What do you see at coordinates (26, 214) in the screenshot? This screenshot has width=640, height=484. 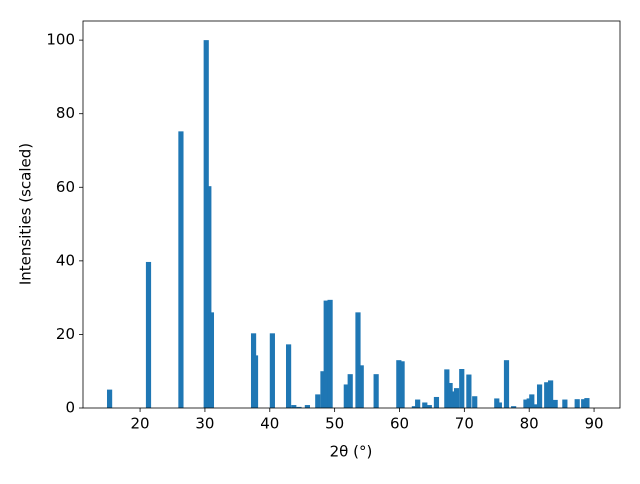 I see `y-axis-label: Intensities (scaled)` at bounding box center [26, 214].